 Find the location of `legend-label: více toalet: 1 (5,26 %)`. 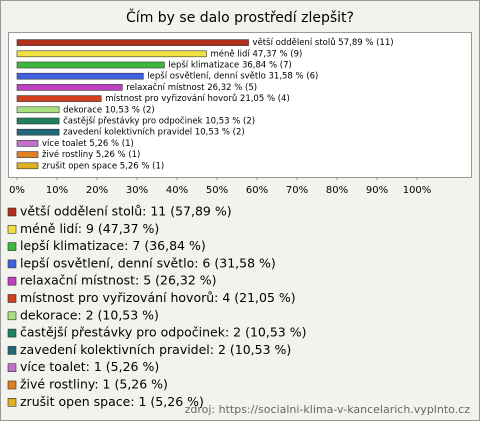

legend-label: více toalet: 1 (5,26 %) is located at coordinates (89, 366).